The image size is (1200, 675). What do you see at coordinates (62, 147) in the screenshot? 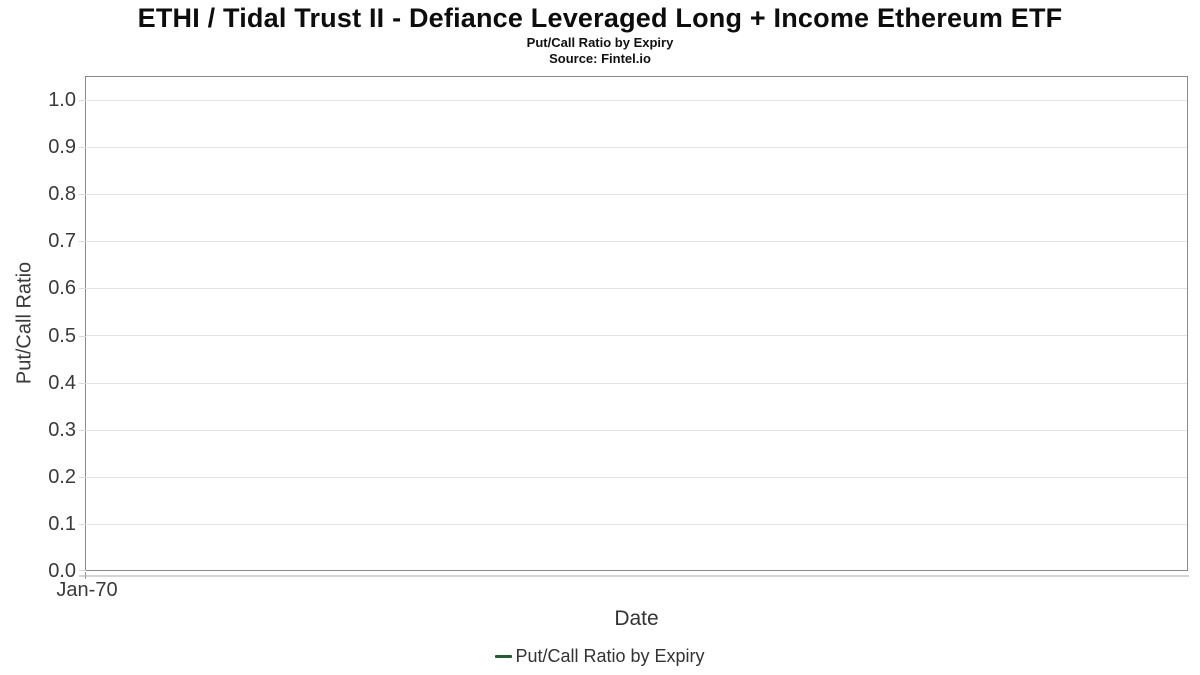
I see `y-tick-label: 0.9` at bounding box center [62, 147].